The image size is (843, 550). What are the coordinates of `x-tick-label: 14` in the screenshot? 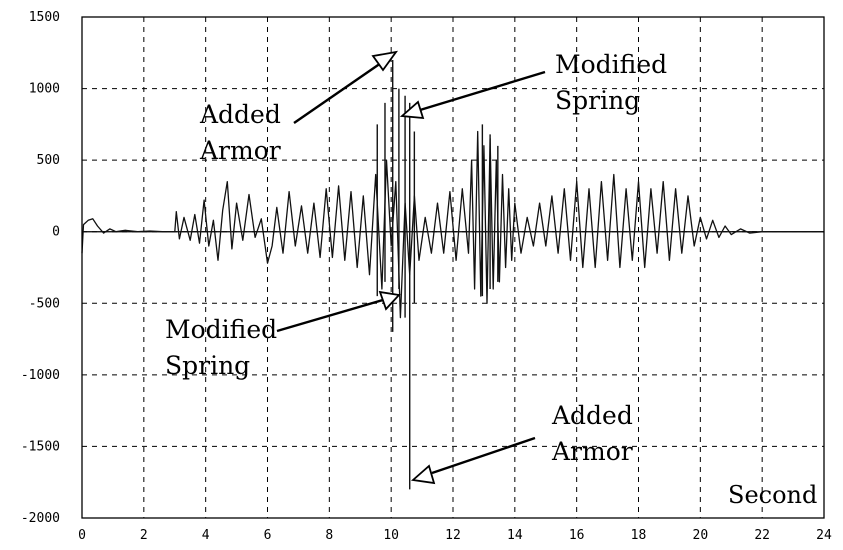 It's located at (515, 535).